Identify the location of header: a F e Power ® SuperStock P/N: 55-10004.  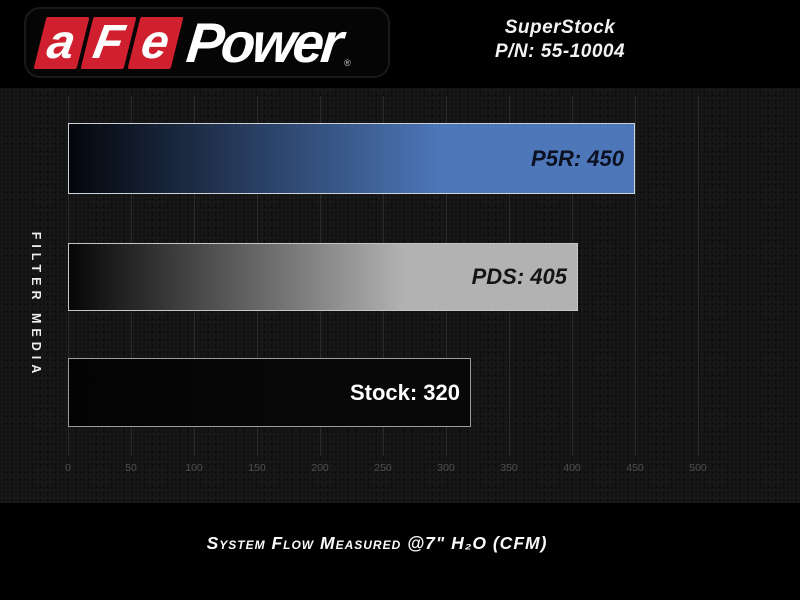
(400, 44).